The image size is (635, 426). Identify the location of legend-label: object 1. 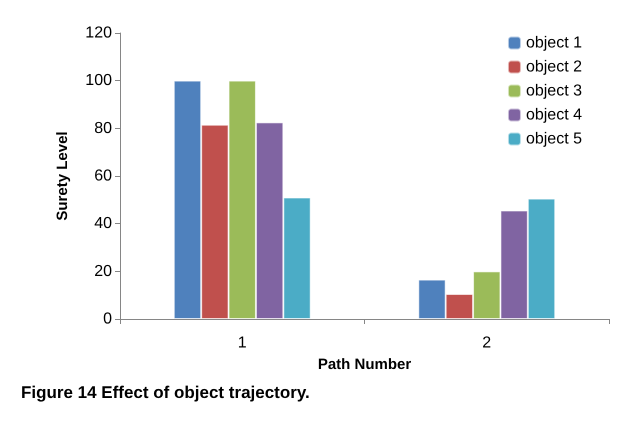
(554, 43).